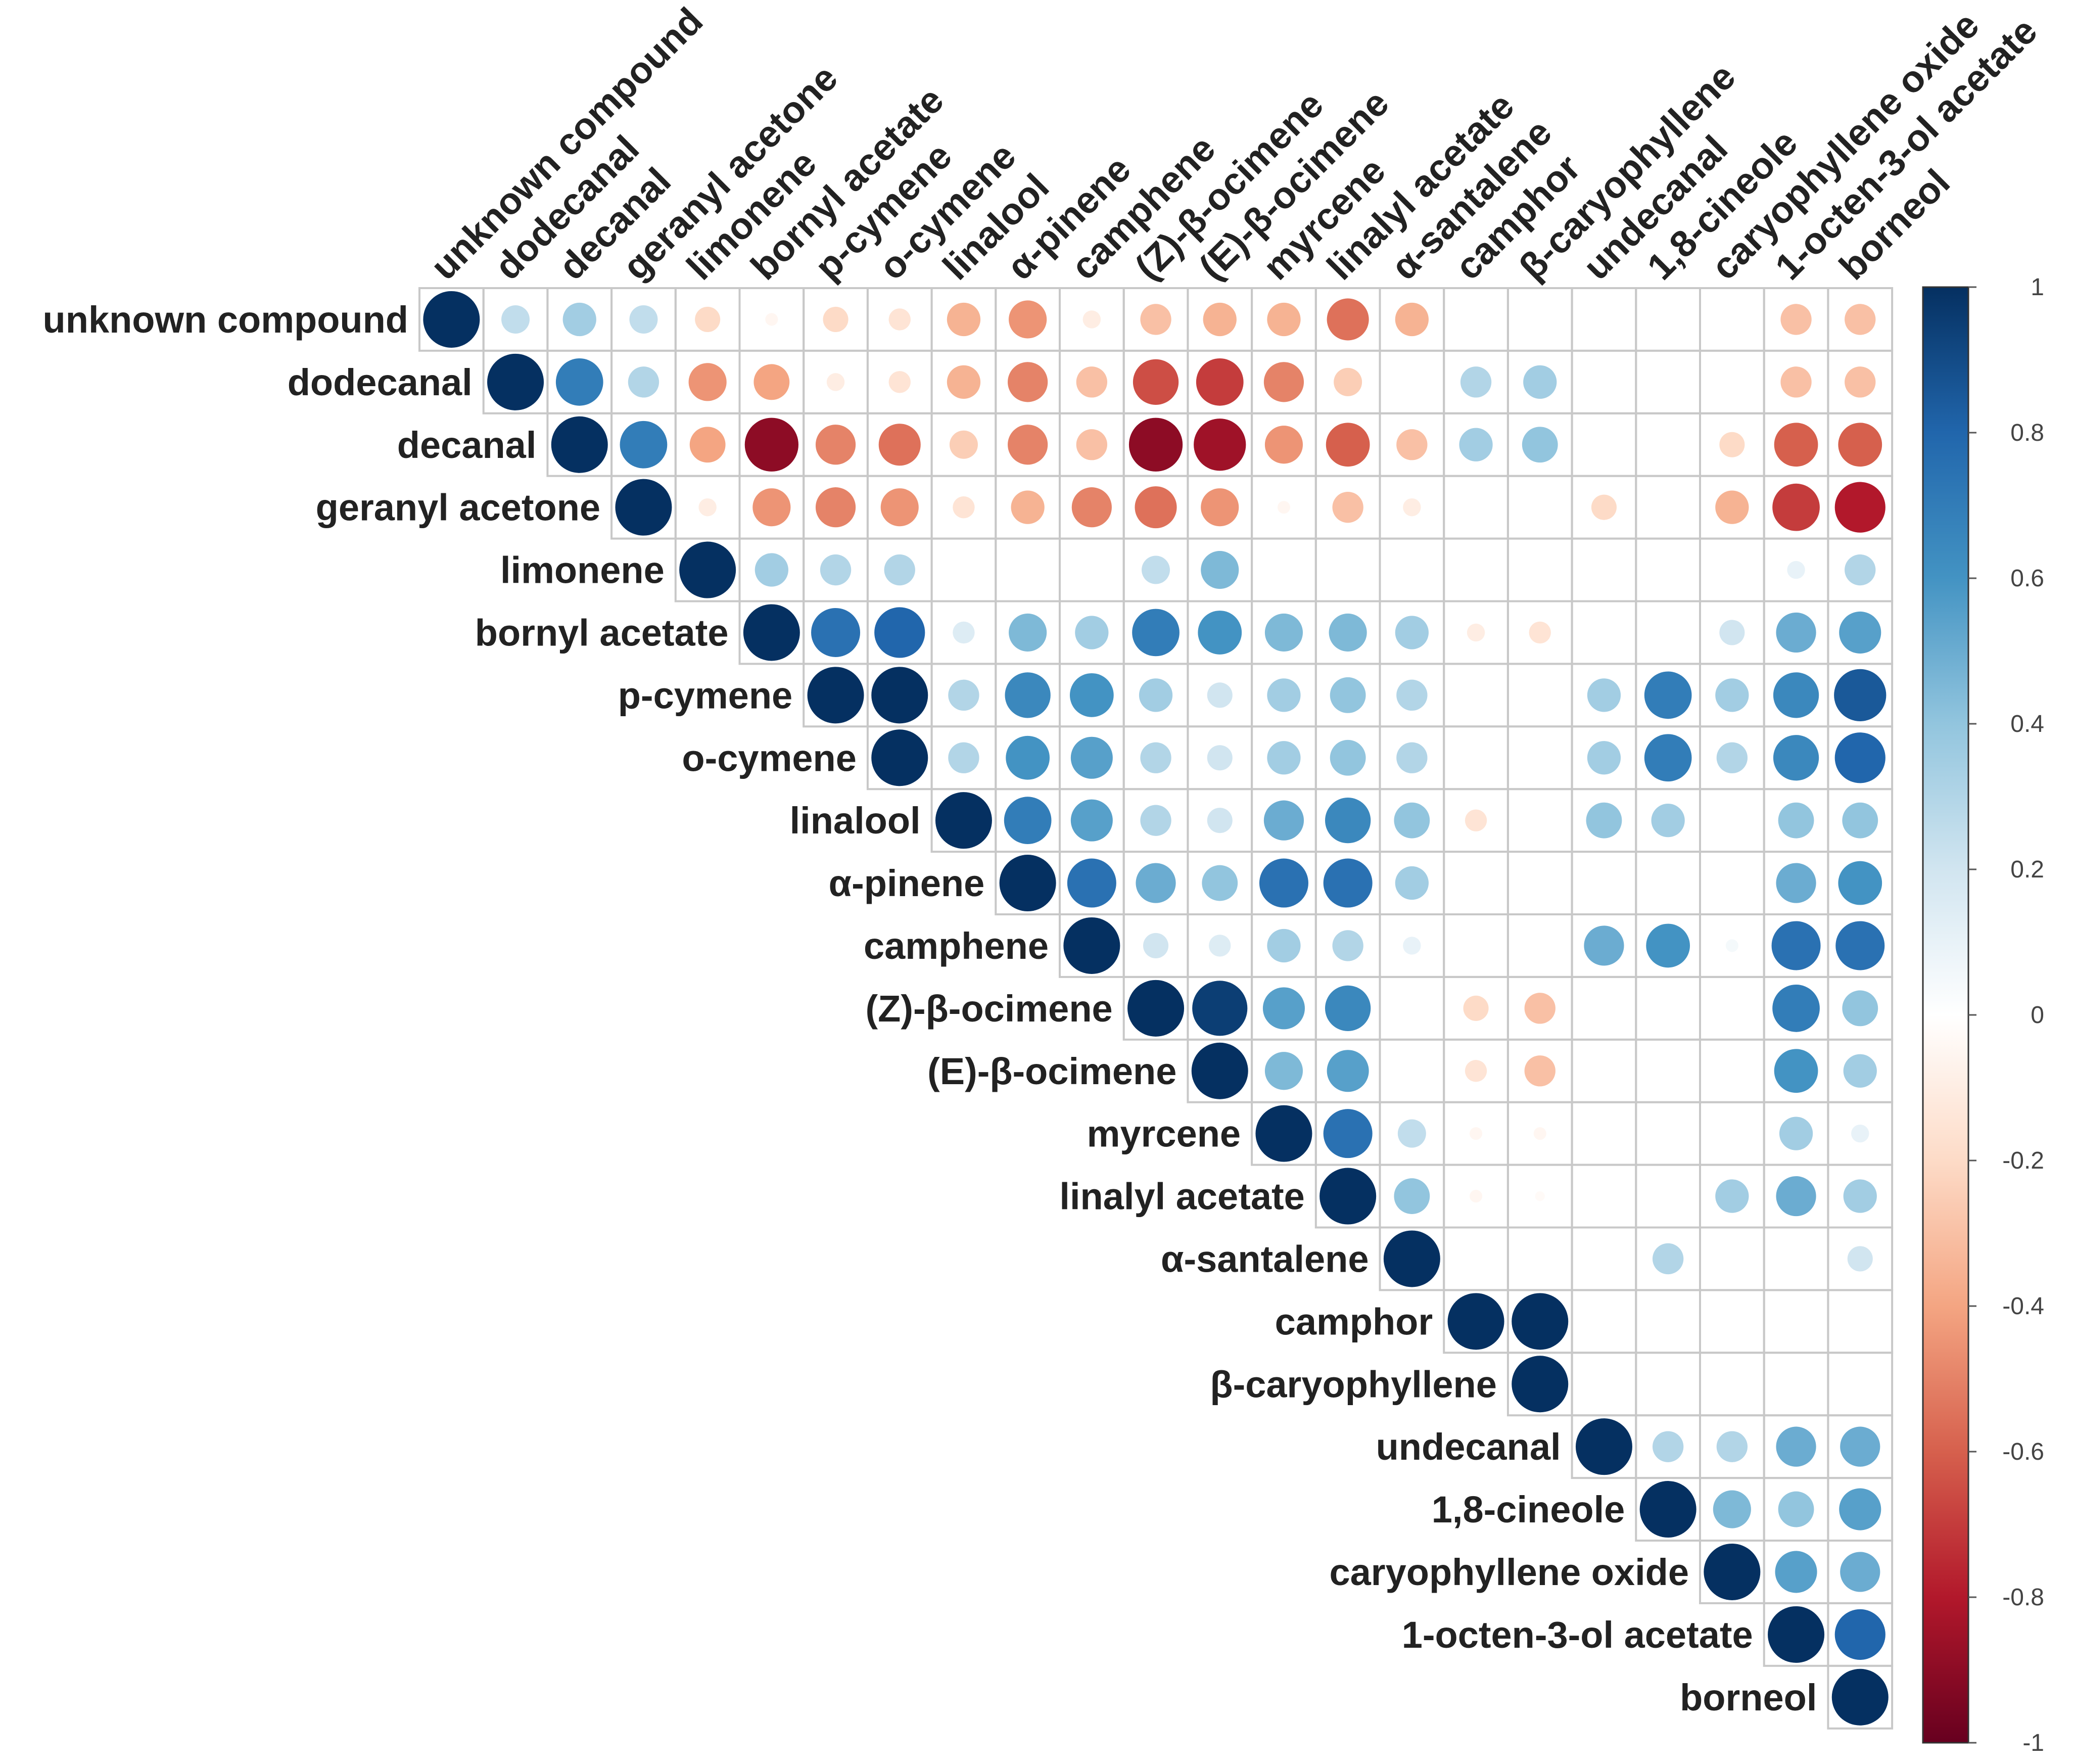  Describe the element at coordinates (907, 883) in the screenshot. I see `row-label-pinene-9: α-pinene` at that location.